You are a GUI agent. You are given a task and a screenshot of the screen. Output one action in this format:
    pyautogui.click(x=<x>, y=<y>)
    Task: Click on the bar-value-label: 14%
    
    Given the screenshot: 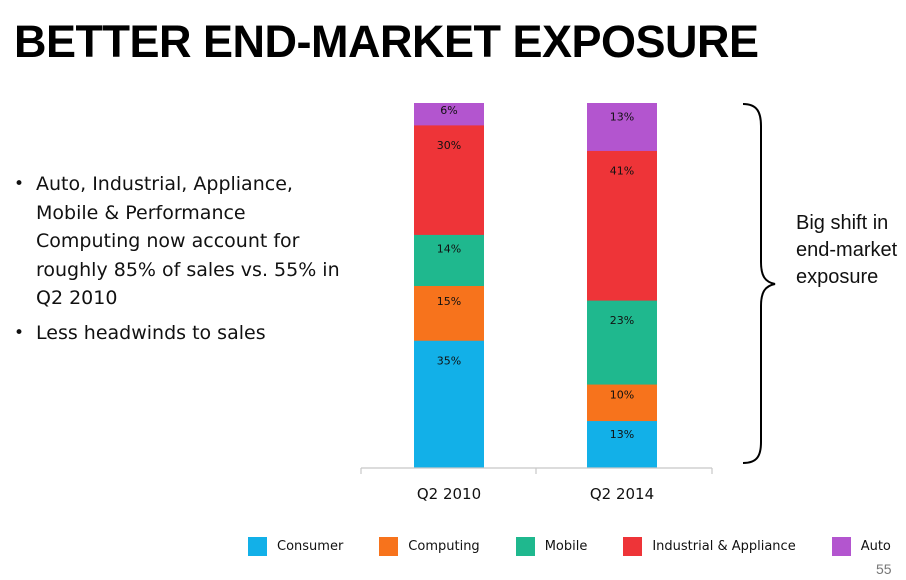 What is the action you would take?
    pyautogui.click(x=449, y=249)
    